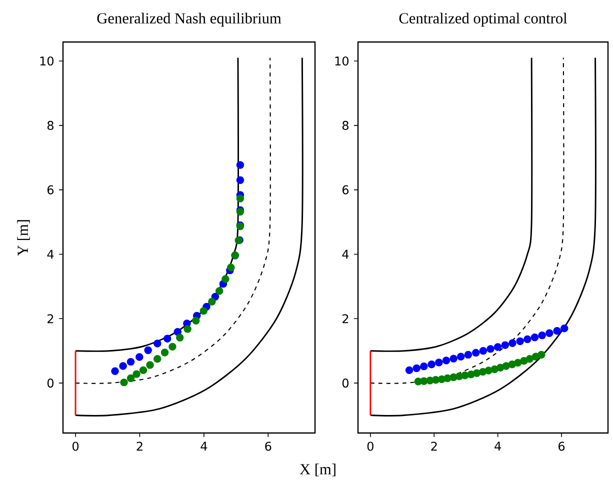 The height and width of the screenshot is (483, 613). I want to click on chart-title: Centralized optimal control, so click(483, 19).